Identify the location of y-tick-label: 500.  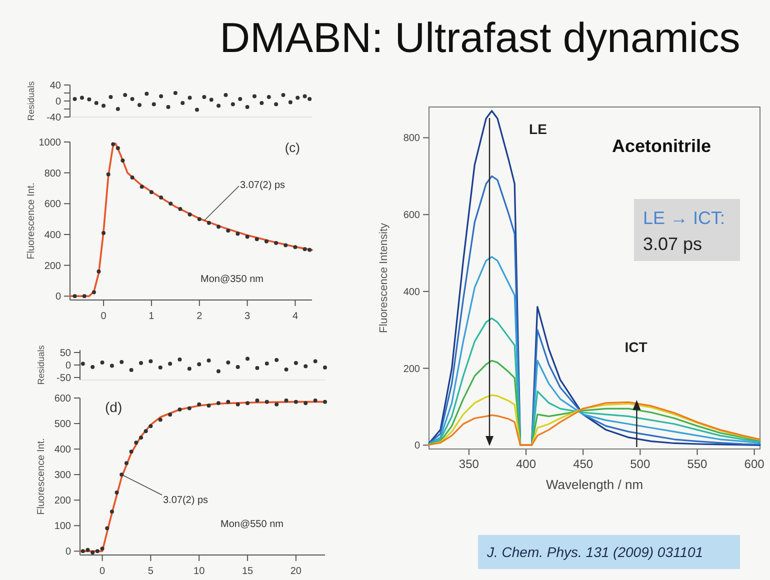
(63, 424).